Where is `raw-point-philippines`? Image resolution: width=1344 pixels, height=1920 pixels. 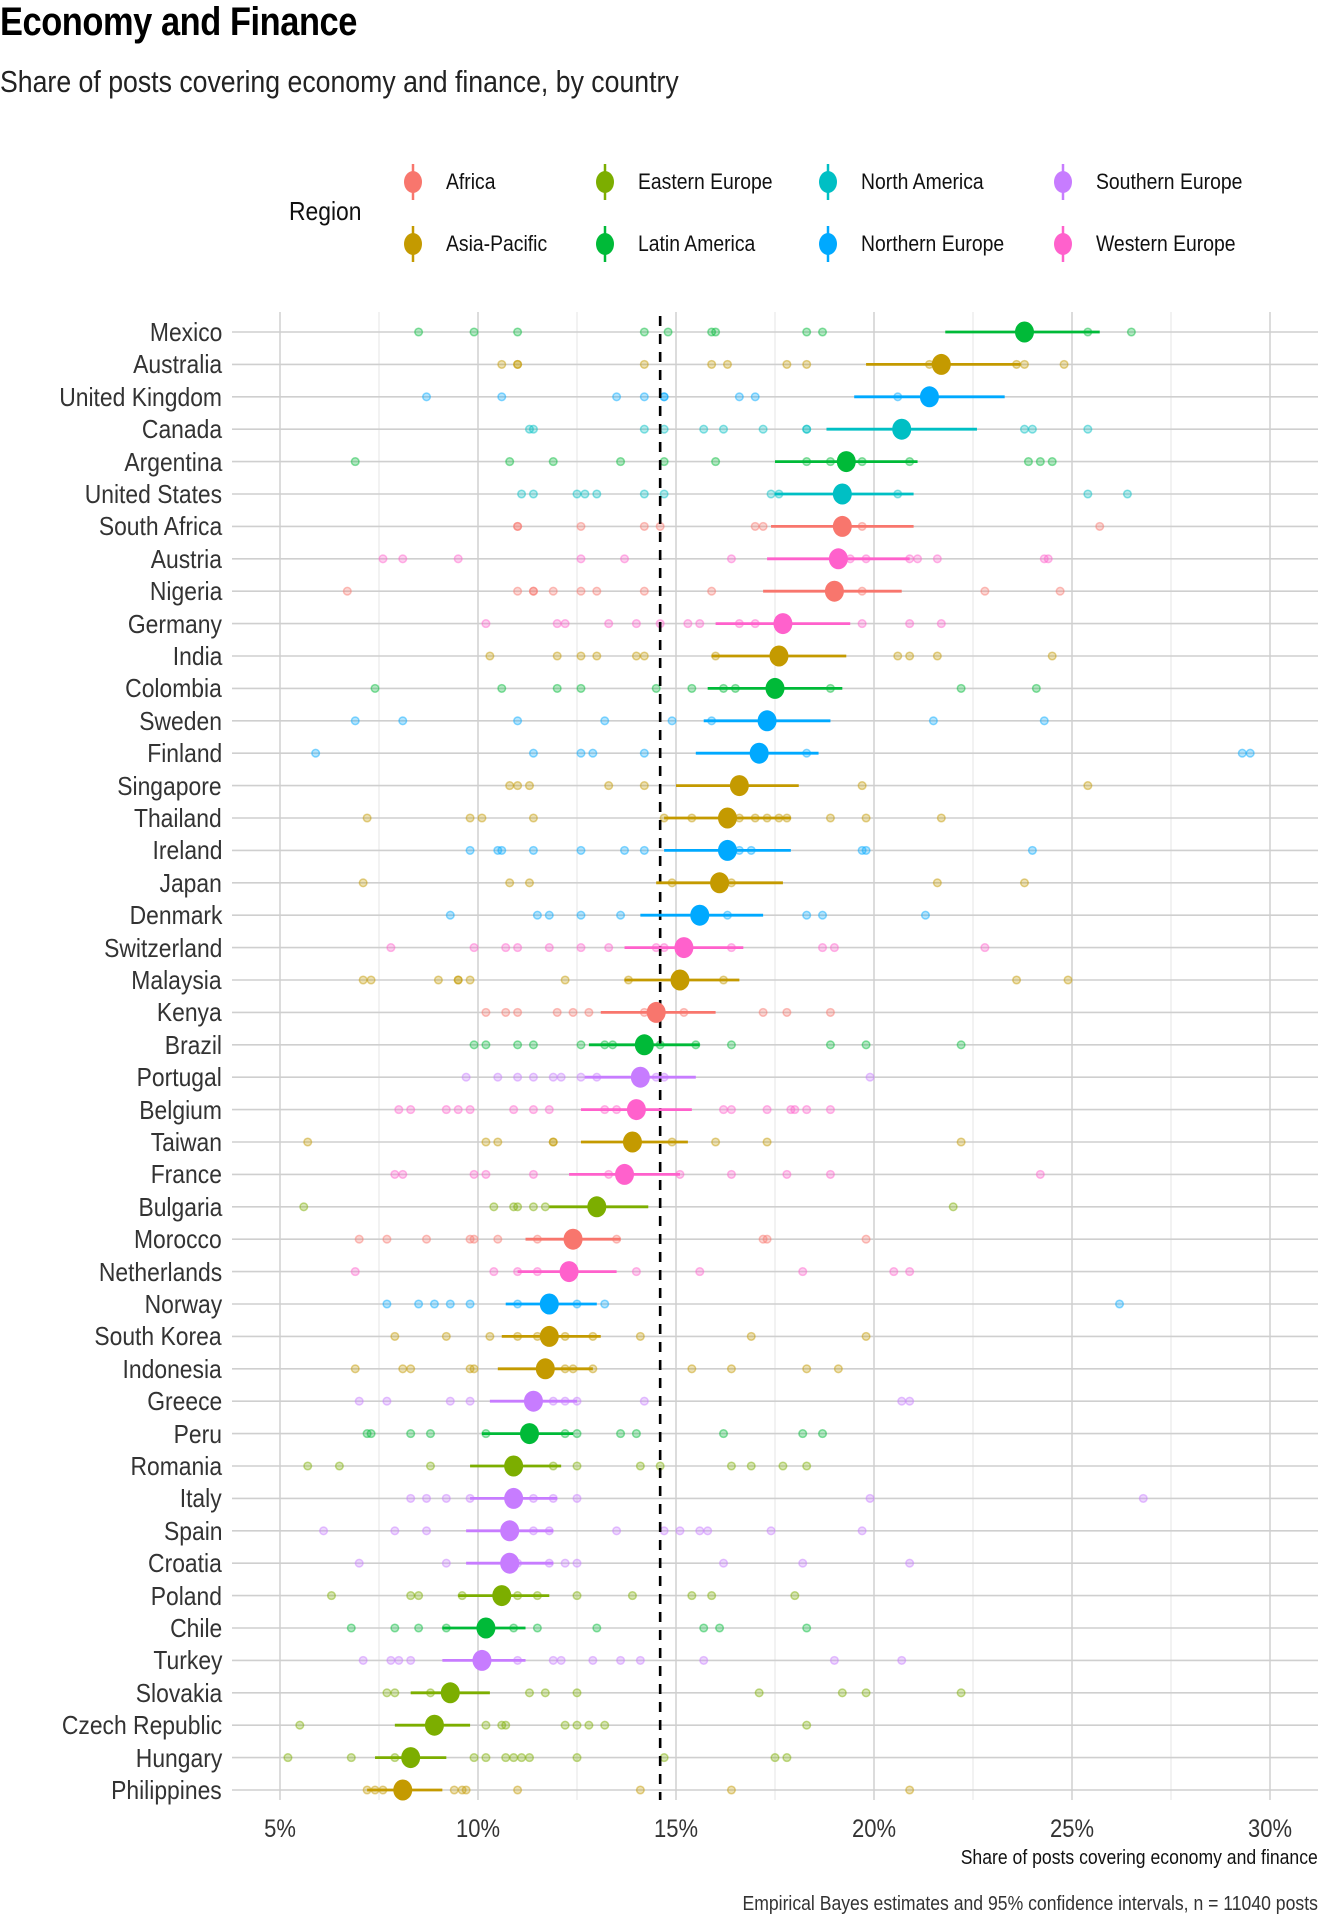
raw-point-philippines is located at coordinates (640, 1790).